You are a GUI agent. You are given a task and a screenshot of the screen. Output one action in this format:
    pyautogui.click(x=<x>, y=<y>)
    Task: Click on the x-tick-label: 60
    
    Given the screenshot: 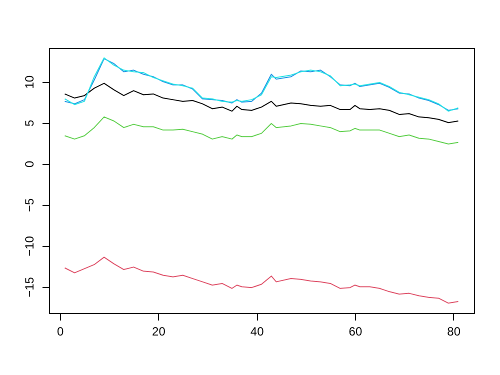 What is the action you would take?
    pyautogui.click(x=355, y=331)
    